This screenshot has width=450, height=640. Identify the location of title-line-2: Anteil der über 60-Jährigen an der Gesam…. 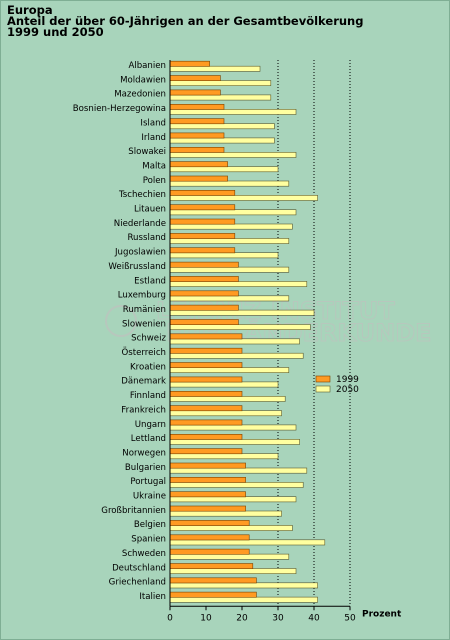
(185, 21).